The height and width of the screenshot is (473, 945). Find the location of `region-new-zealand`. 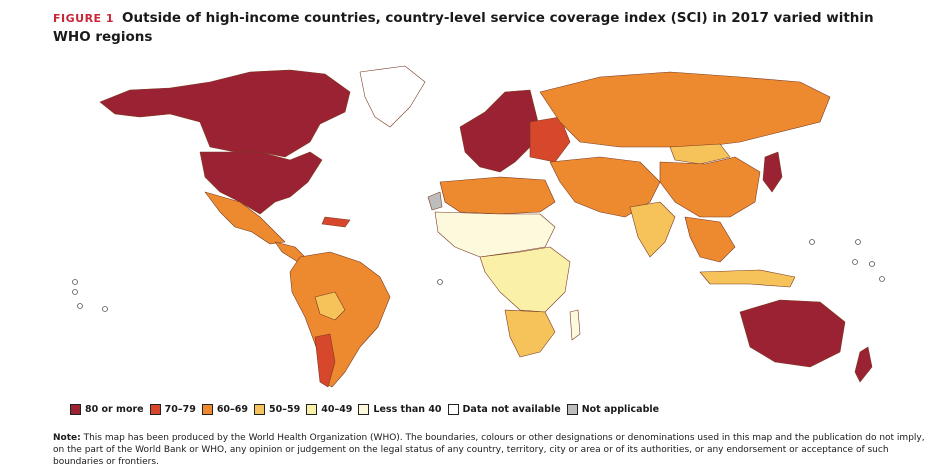

region-new-zealand is located at coordinates (863, 364).